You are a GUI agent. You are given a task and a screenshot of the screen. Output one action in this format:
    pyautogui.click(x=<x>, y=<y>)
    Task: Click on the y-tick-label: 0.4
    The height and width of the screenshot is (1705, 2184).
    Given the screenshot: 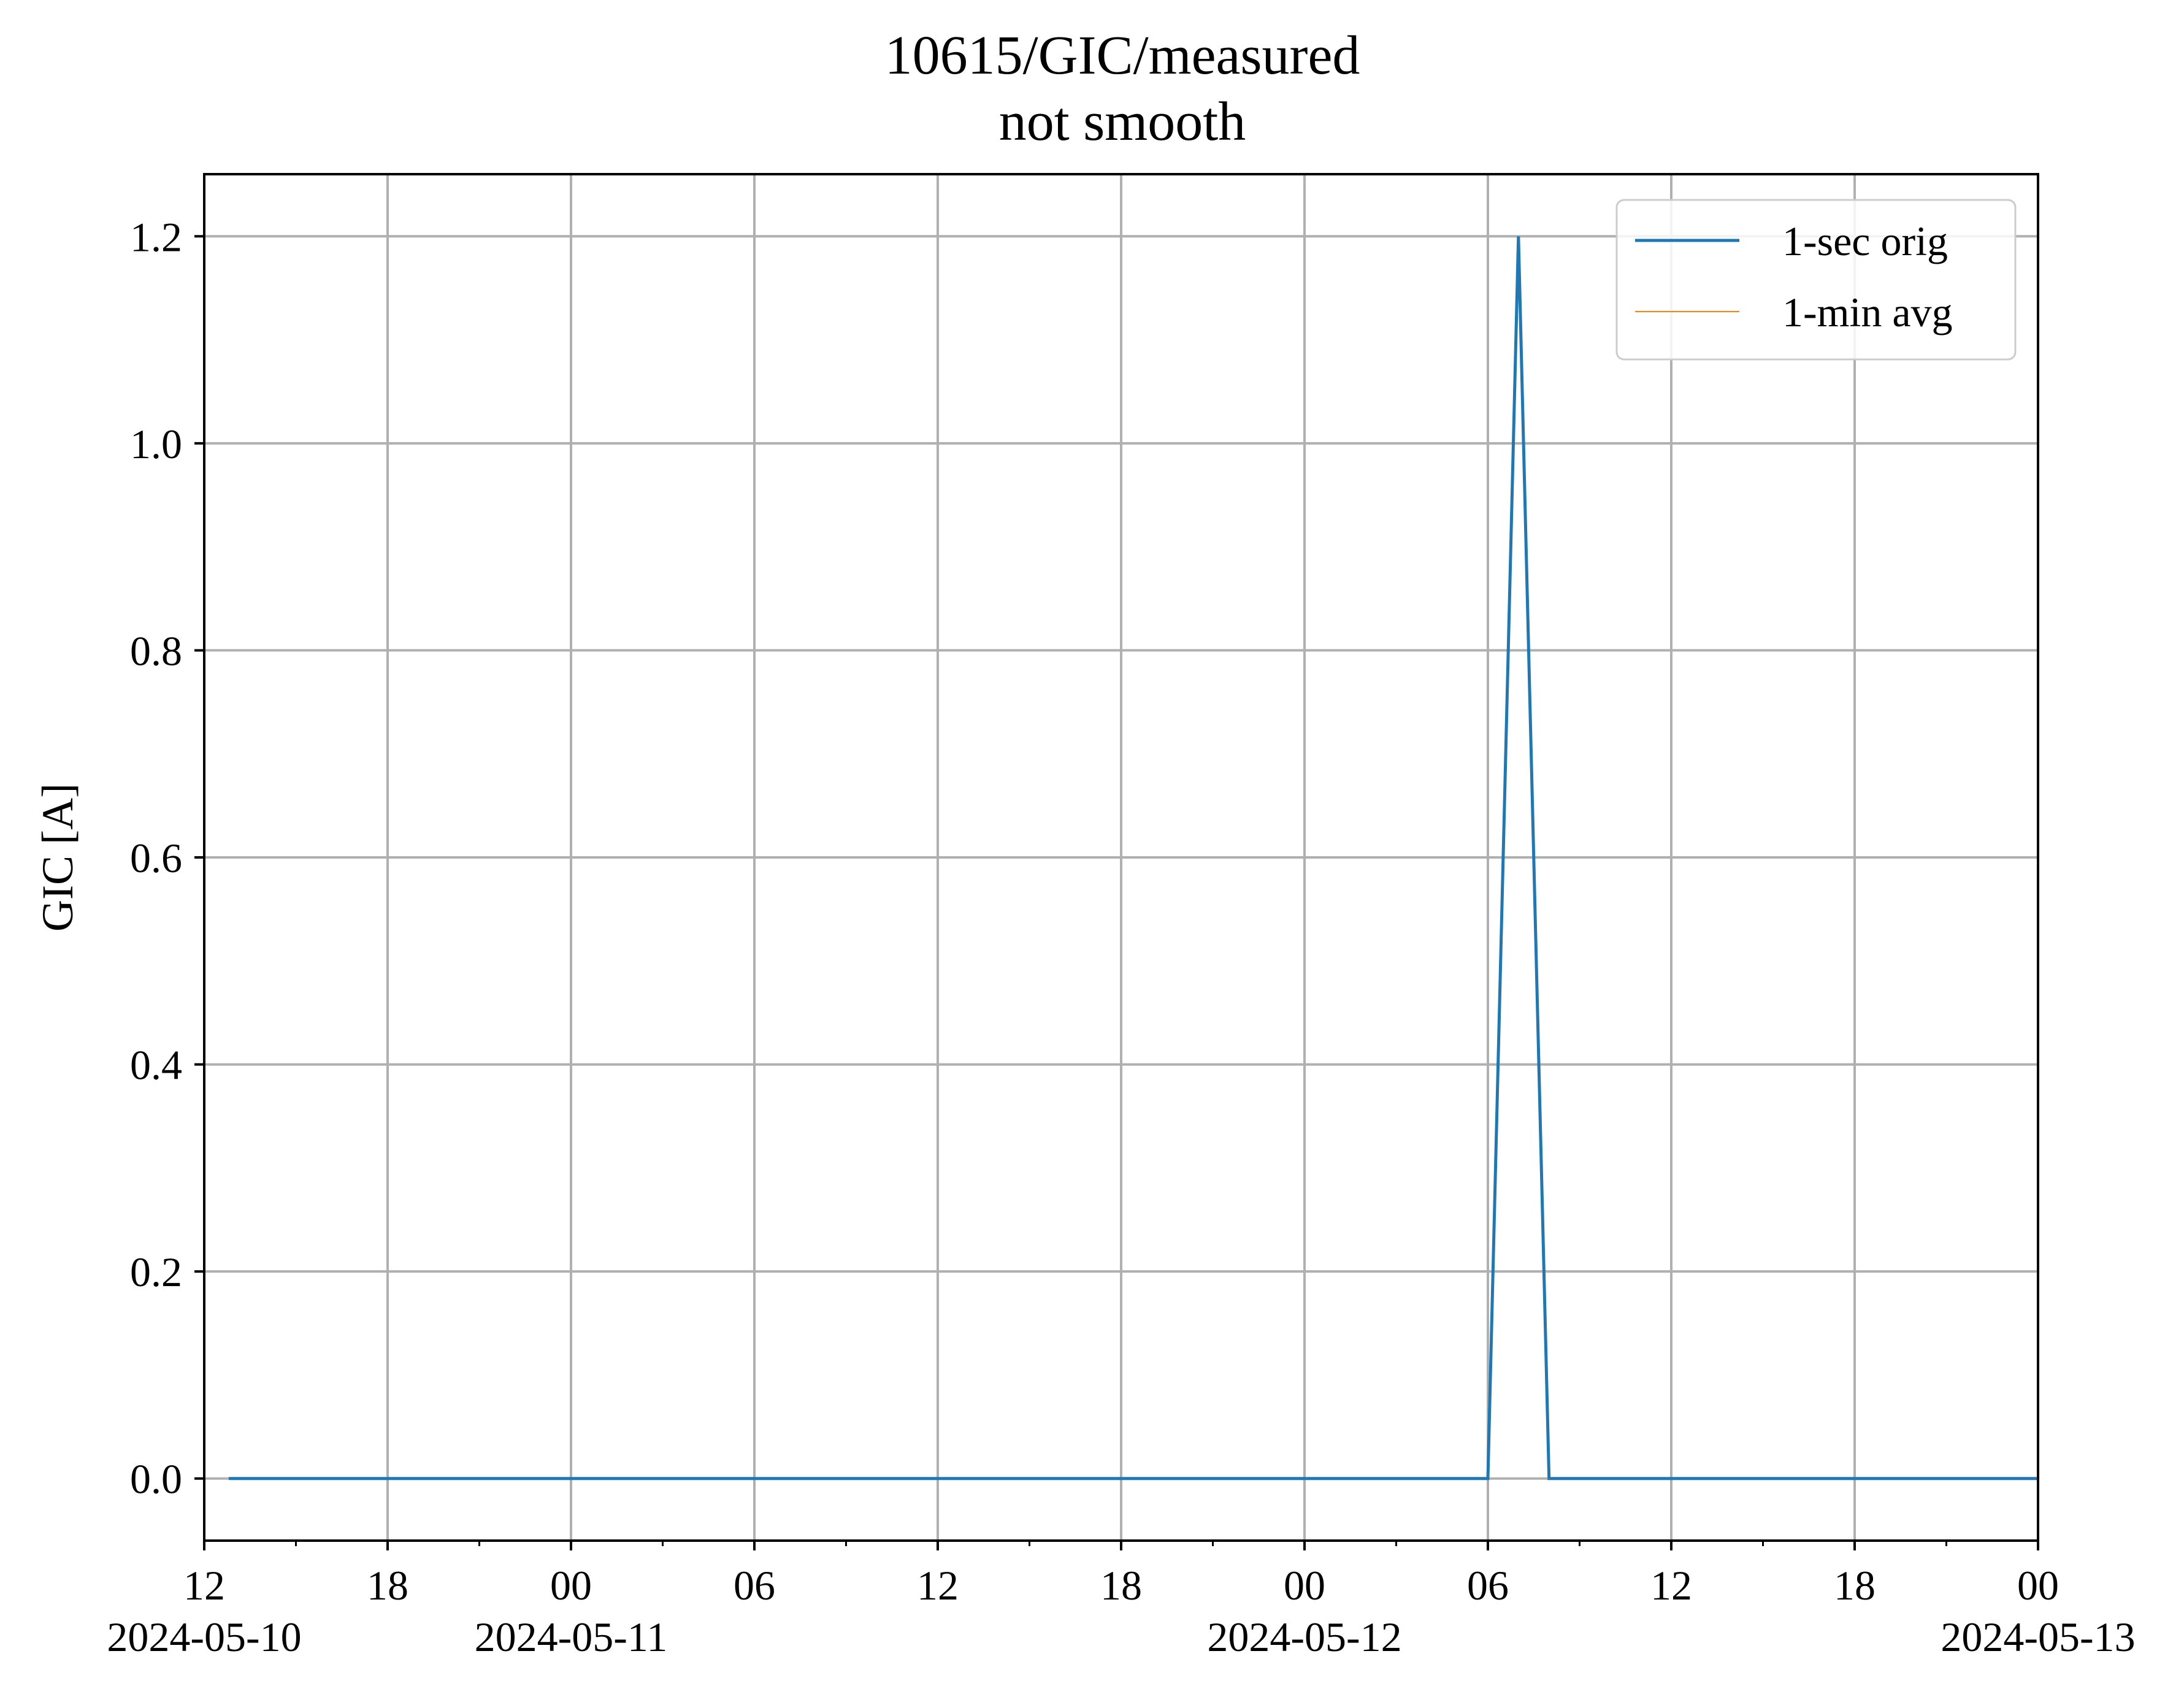 What is the action you would take?
    pyautogui.click(x=156, y=1065)
    